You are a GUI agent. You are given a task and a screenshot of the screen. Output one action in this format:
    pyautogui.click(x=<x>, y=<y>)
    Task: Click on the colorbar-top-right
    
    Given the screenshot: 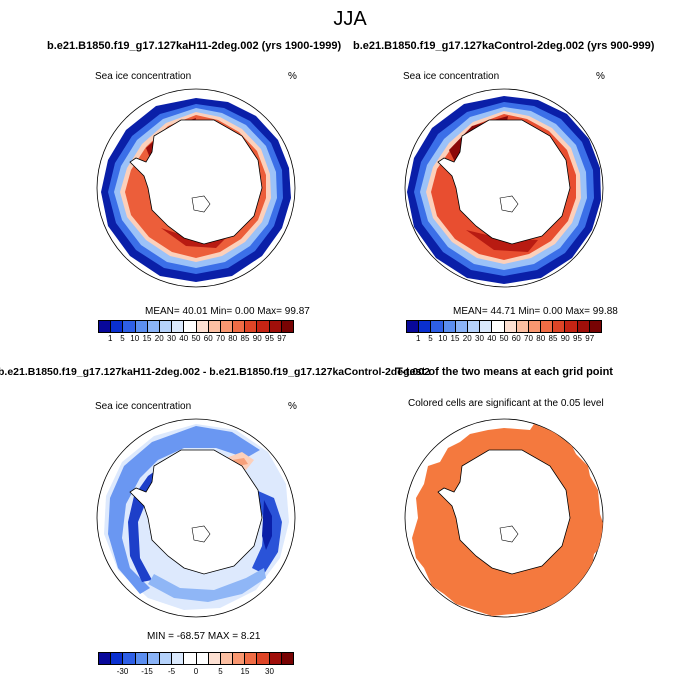 What is the action you would take?
    pyautogui.click(x=504, y=326)
    